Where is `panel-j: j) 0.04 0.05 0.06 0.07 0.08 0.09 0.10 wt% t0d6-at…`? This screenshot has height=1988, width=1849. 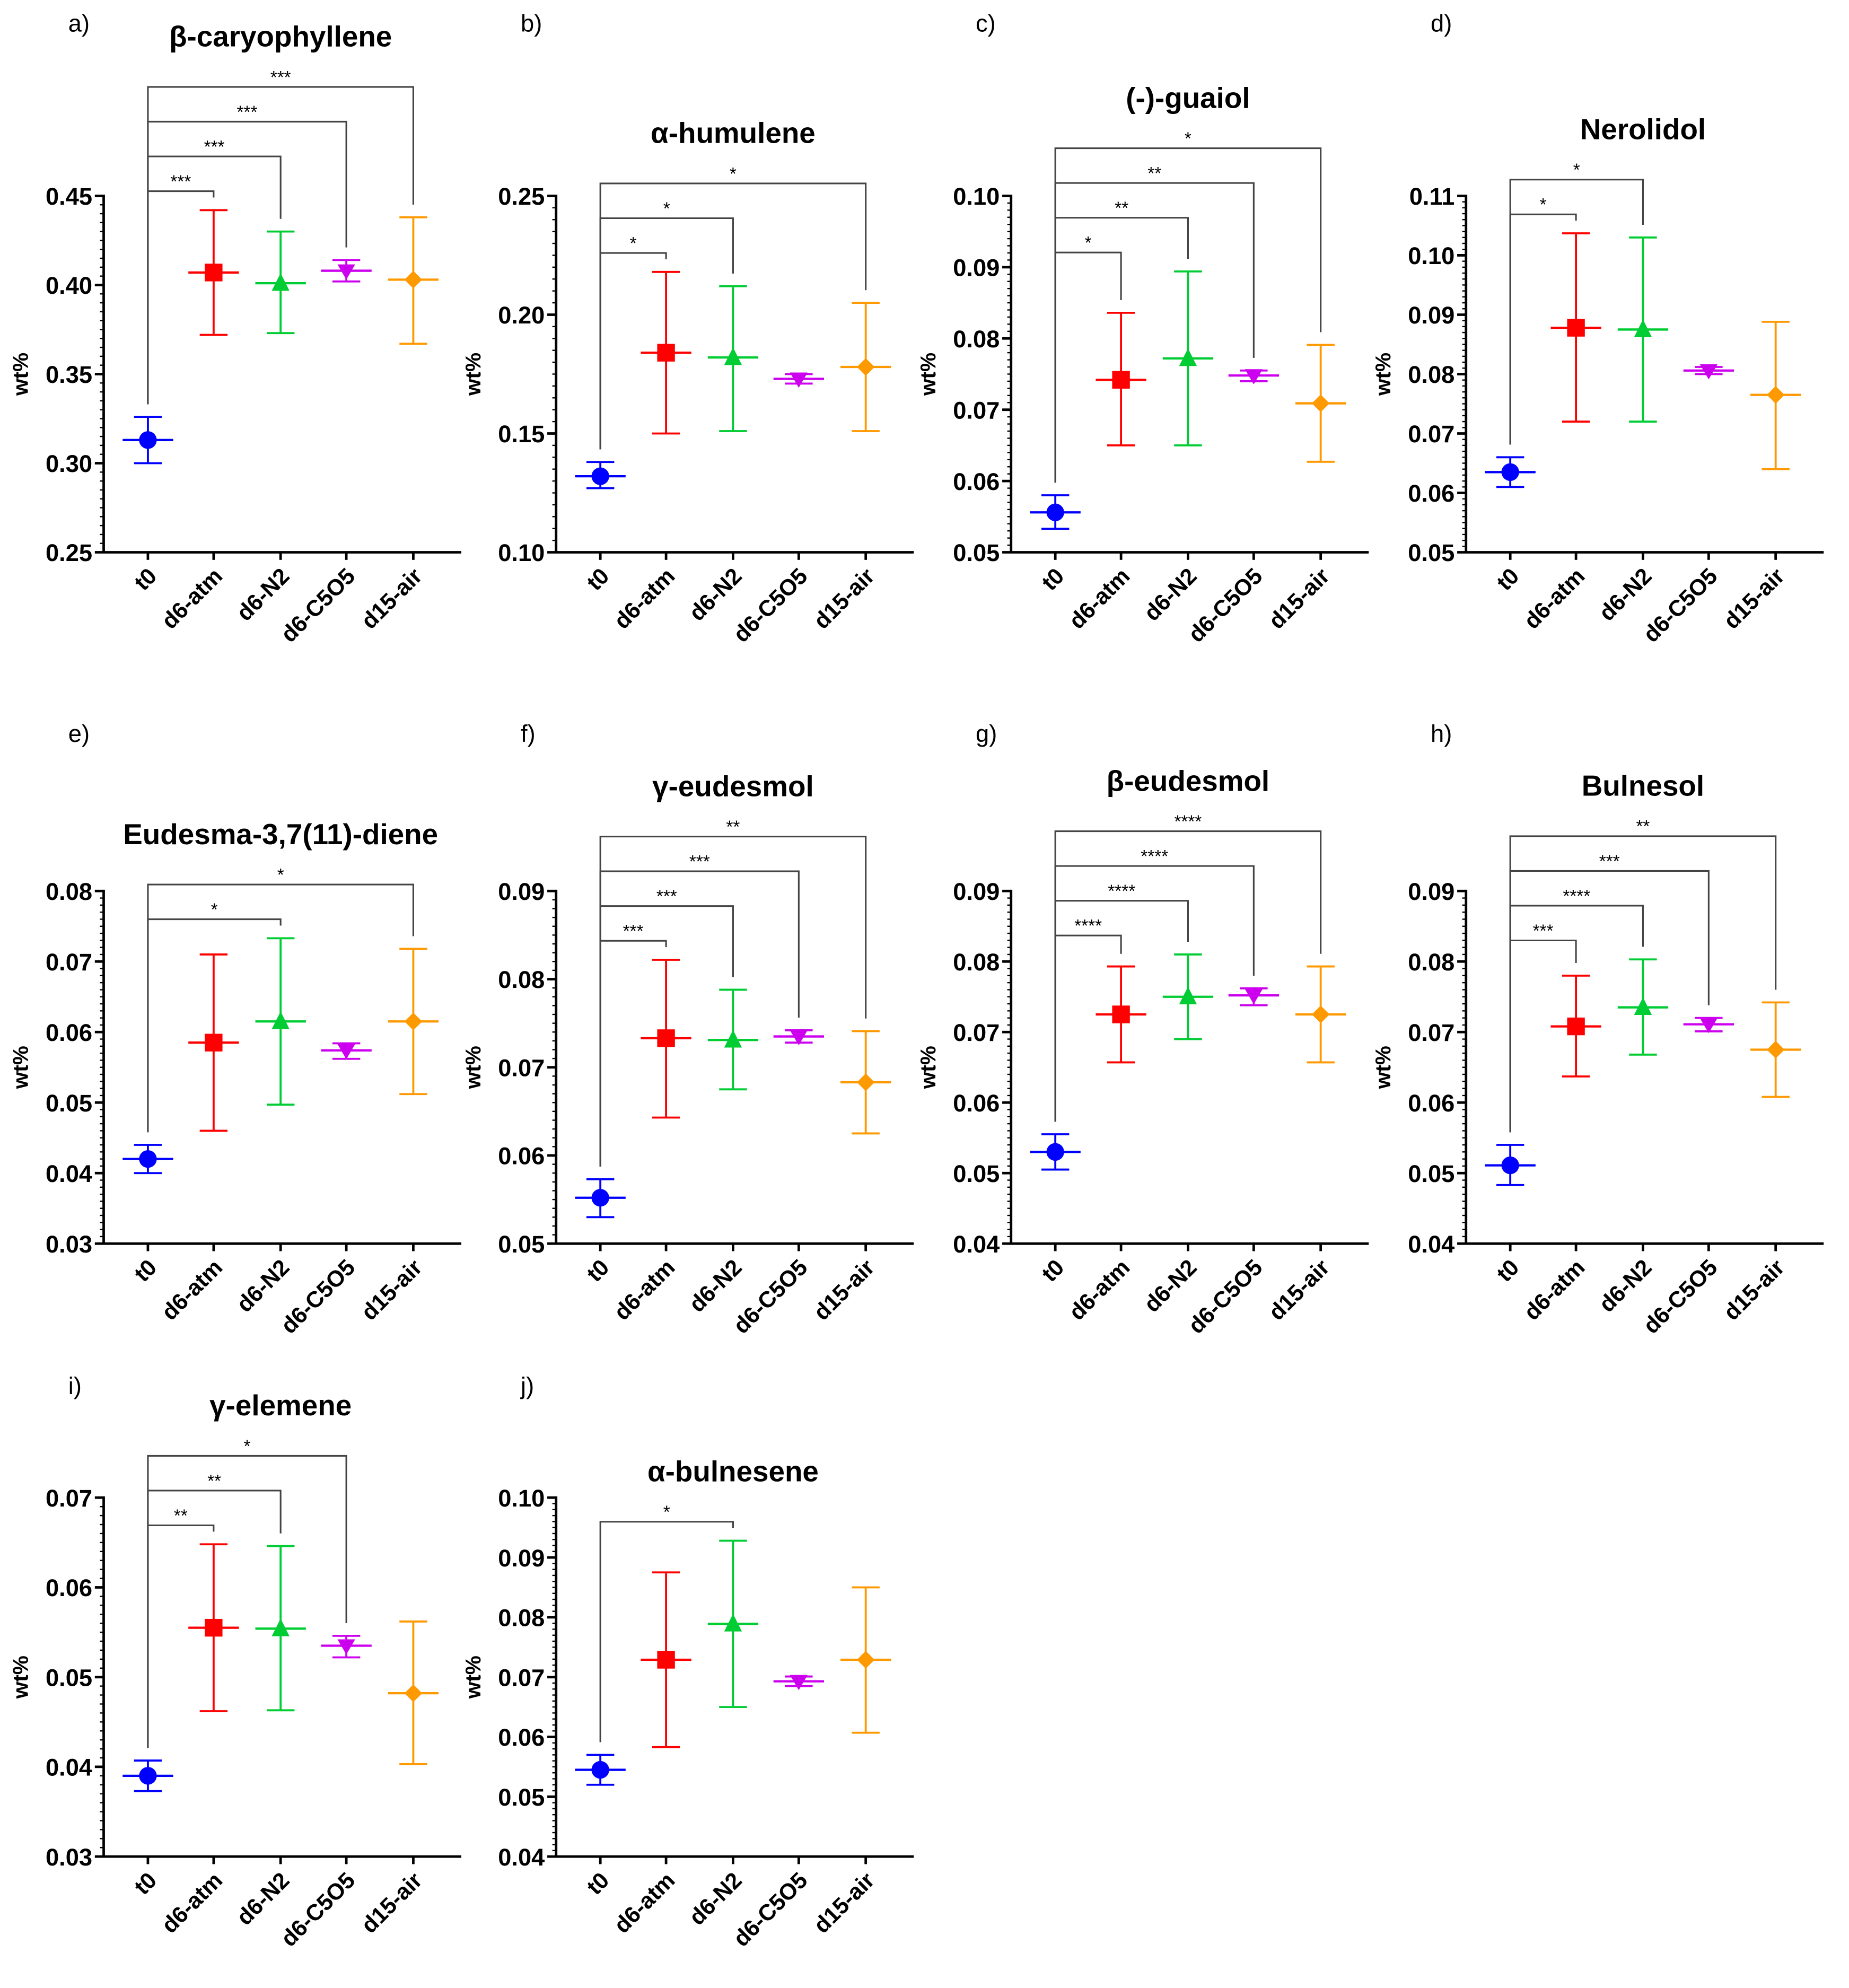
panel-j: j) 0.04 0.05 0.06 0.07 0.08 0.09 0.10 wt% t0d6-at… is located at coordinates (687, 1662).